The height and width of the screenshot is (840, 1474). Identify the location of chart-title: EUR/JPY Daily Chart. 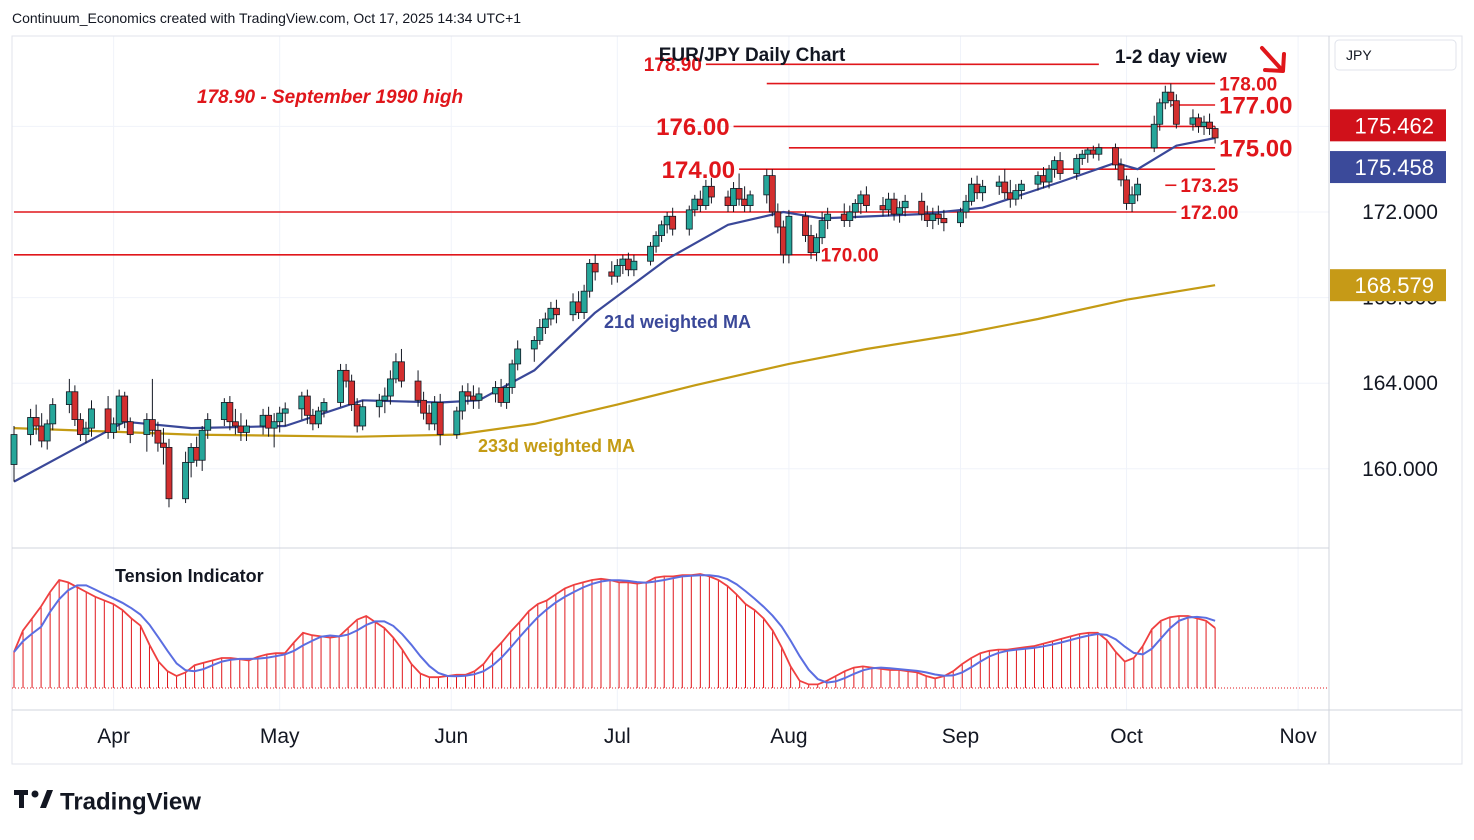
(752, 55).